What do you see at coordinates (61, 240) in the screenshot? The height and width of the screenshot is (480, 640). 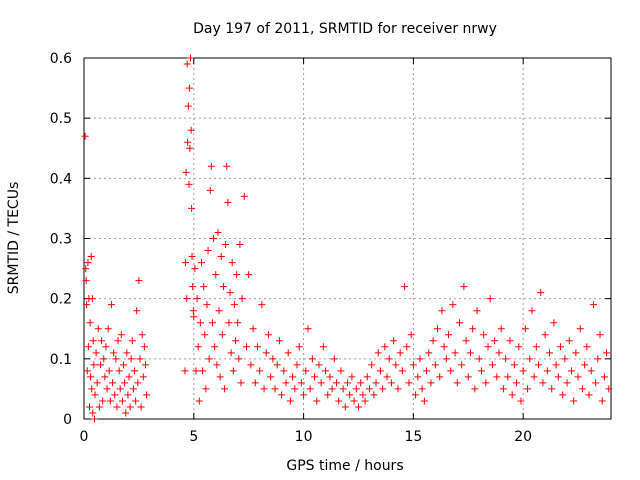 I see `y-tick-label: 0.3` at bounding box center [61, 240].